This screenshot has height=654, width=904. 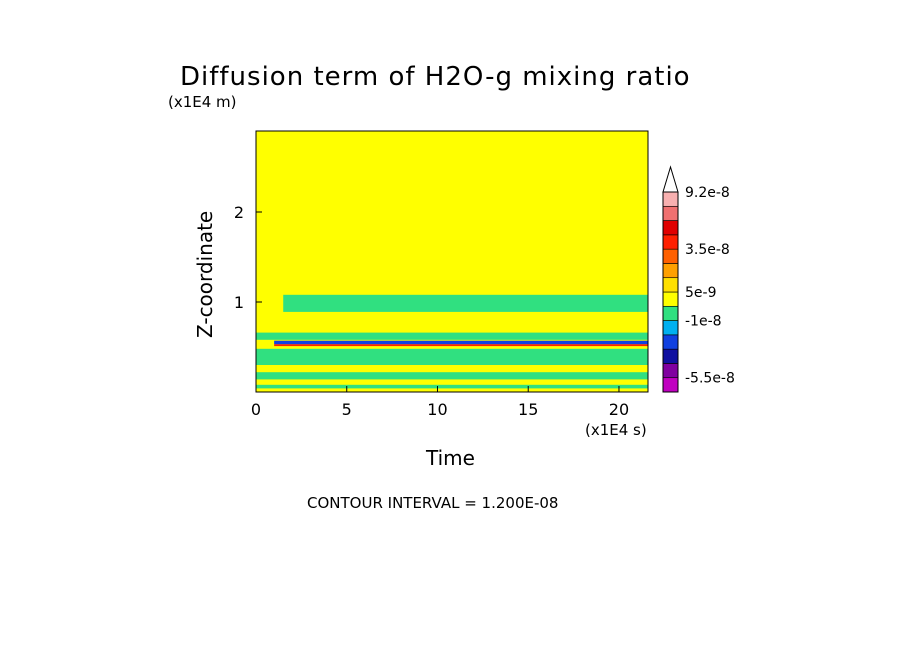 I want to click on y-tick-label: 1, so click(x=239, y=302).